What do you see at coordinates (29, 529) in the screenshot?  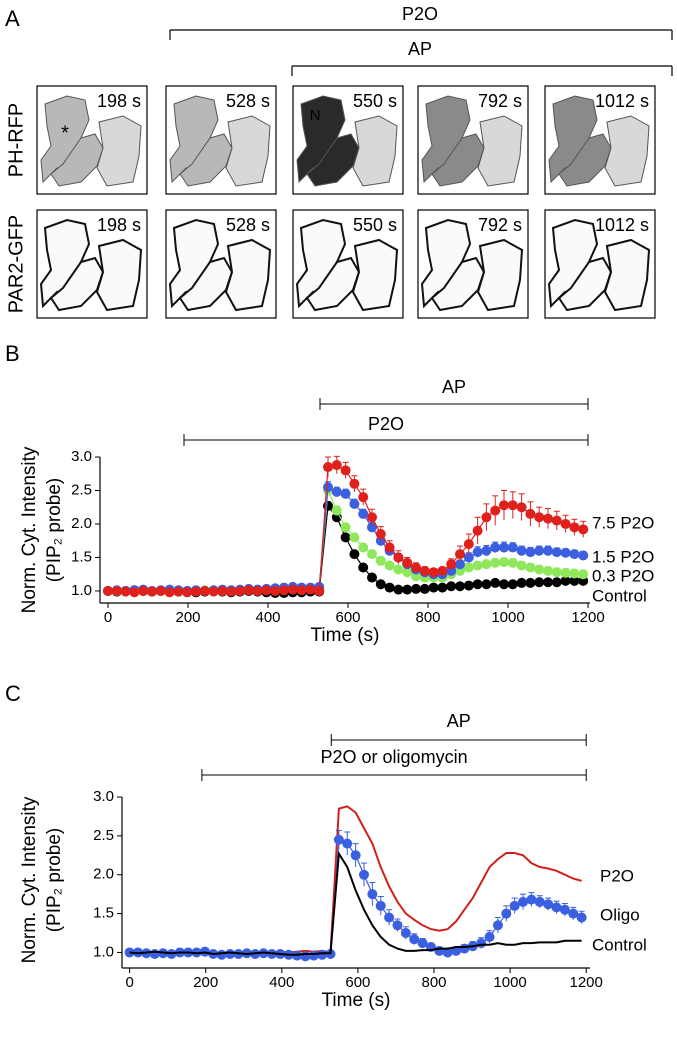 I see `y-axis-title: Norm. Cyt. Intensity` at bounding box center [29, 529].